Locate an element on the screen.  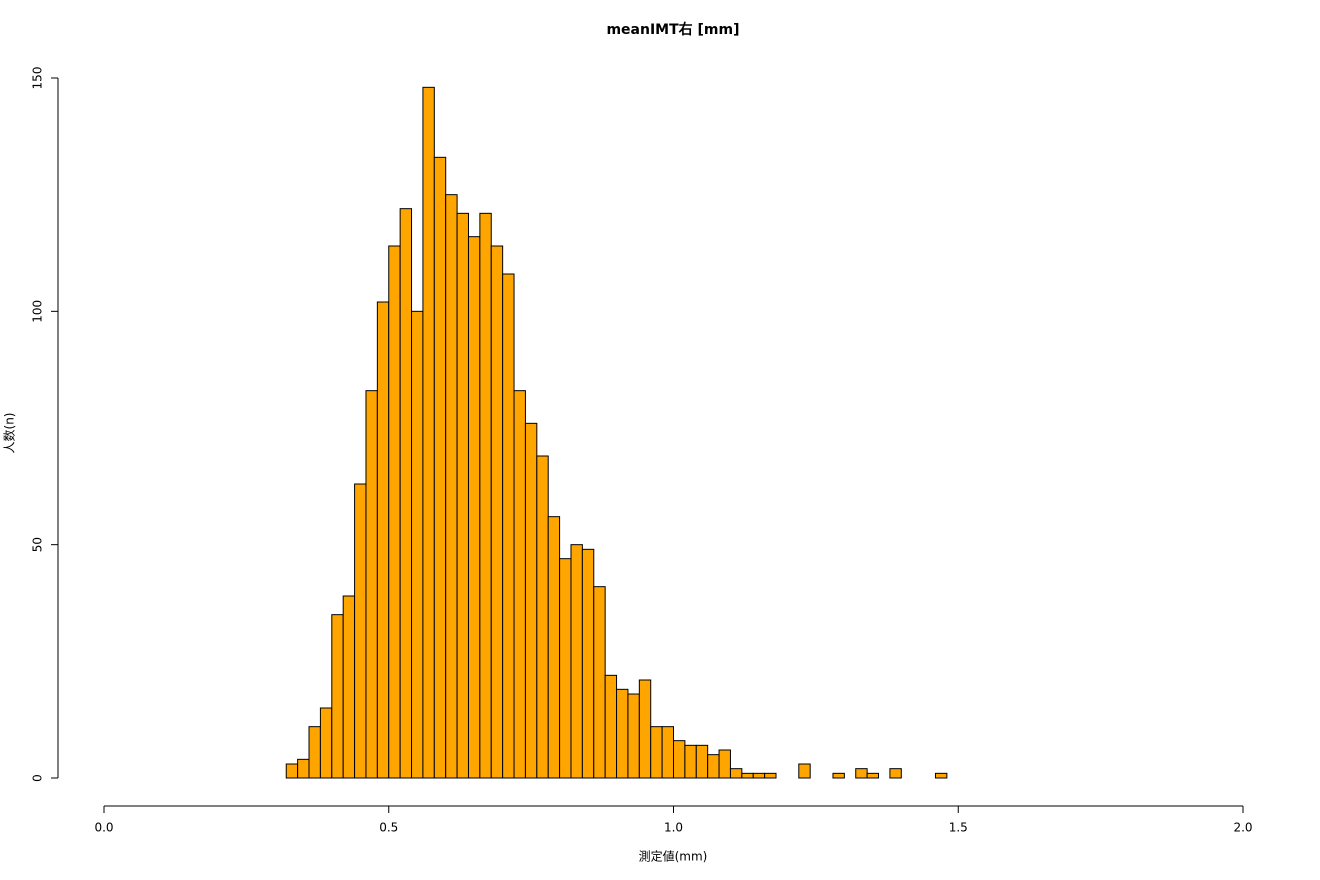
x-tick-label: 0.5 is located at coordinates (388, 828).